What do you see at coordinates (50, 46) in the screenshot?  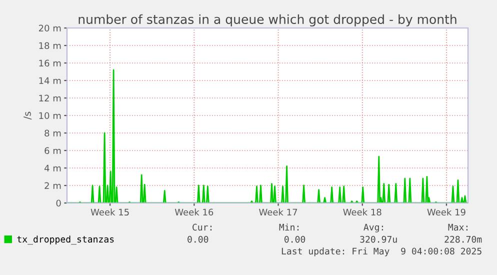 I see `y-tick-label: 18 m` at bounding box center [50, 46].